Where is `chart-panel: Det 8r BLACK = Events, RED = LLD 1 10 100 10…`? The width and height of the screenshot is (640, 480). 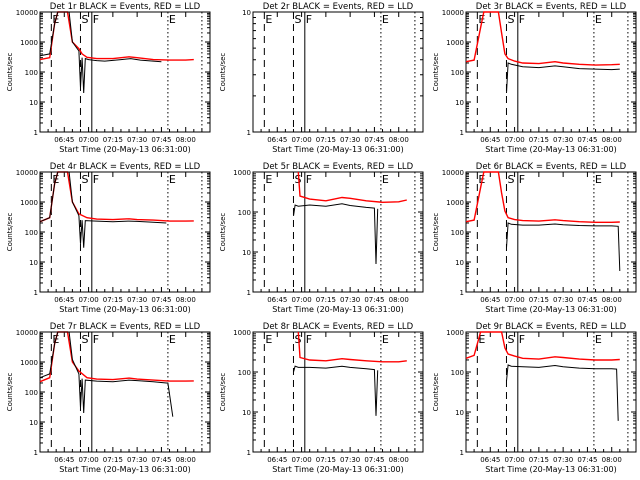 chart-panel: Det 8r BLACK = Events, RED = LLD 1 10 100 10… is located at coordinates (321, 398).